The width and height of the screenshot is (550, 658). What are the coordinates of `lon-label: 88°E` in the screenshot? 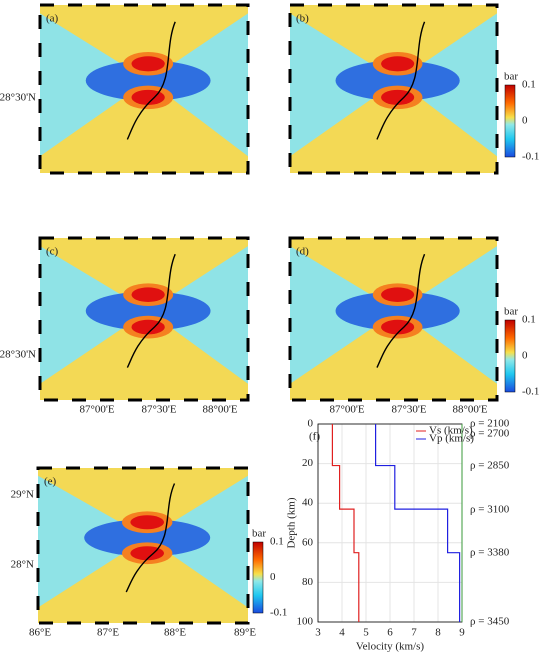 It's located at (175, 633).